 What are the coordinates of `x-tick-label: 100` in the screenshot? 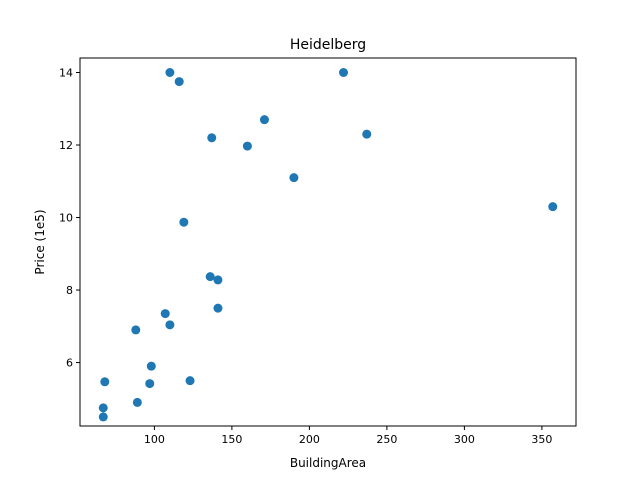 It's located at (154, 439).